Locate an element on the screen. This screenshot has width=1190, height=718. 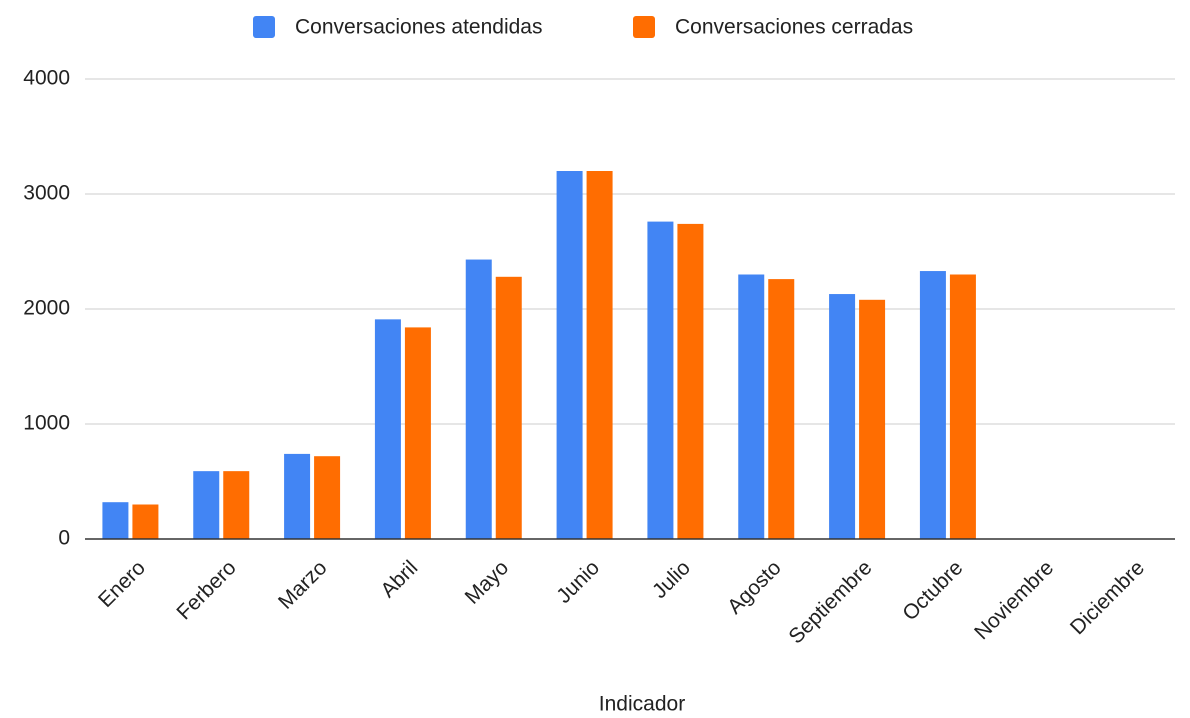
x-tick-label: Diciembre is located at coordinates (1107, 597).